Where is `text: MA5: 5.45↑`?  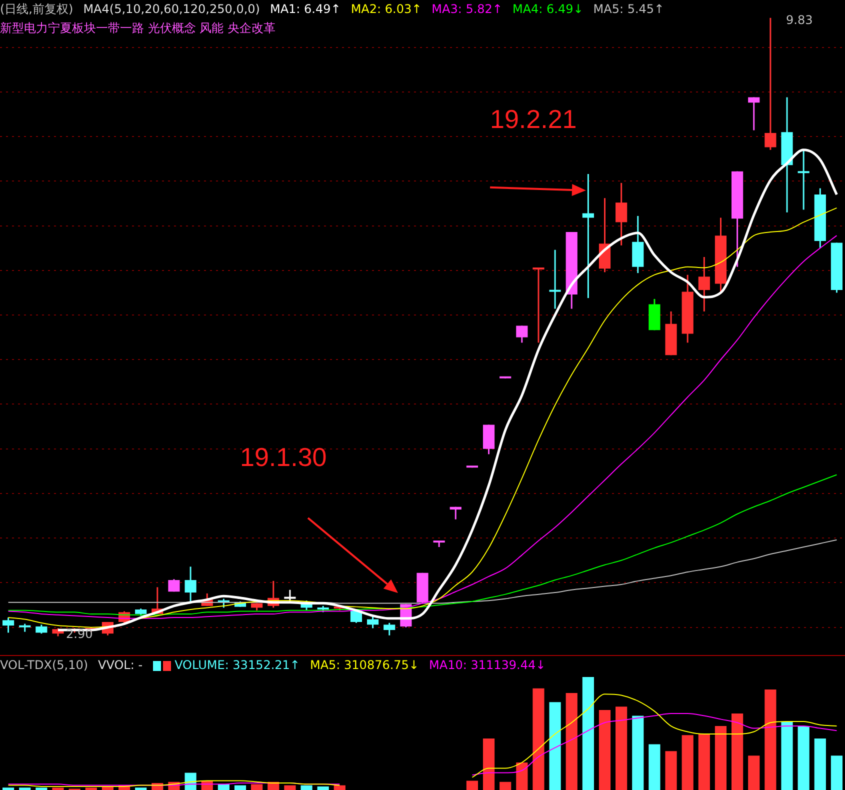 text: MA5: 5.45↑ is located at coordinates (628, 9).